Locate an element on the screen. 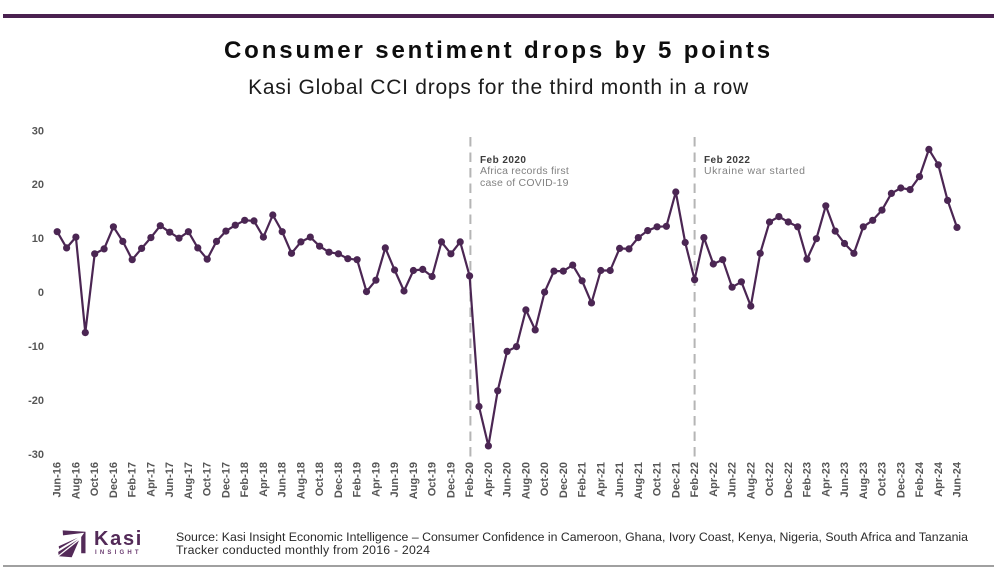  svg-text: Feb-18 is located at coordinates (245, 479).